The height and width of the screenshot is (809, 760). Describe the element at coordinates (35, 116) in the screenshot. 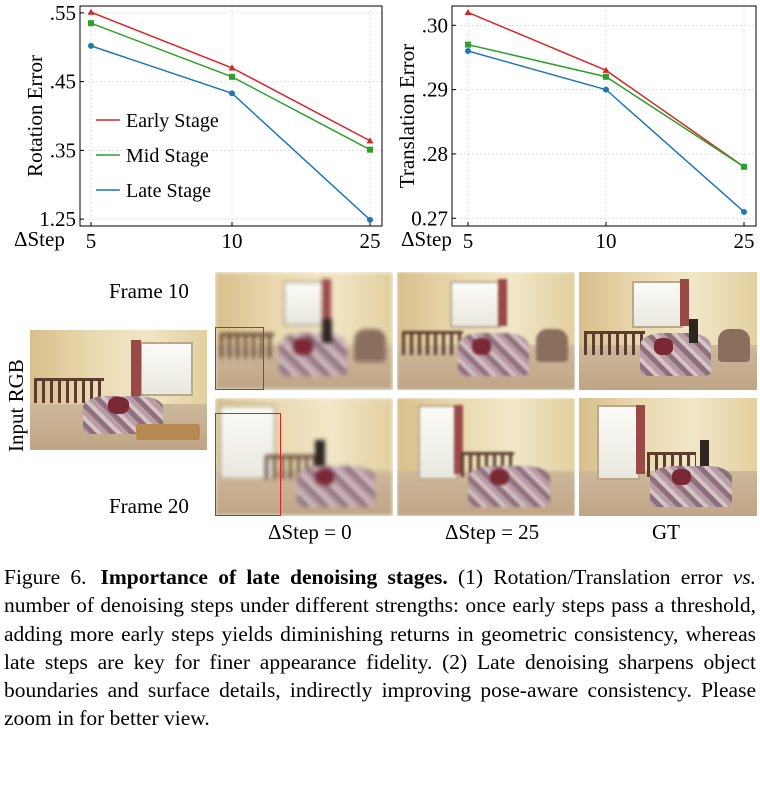

I see `y-axis-label: Rotation Error` at that location.